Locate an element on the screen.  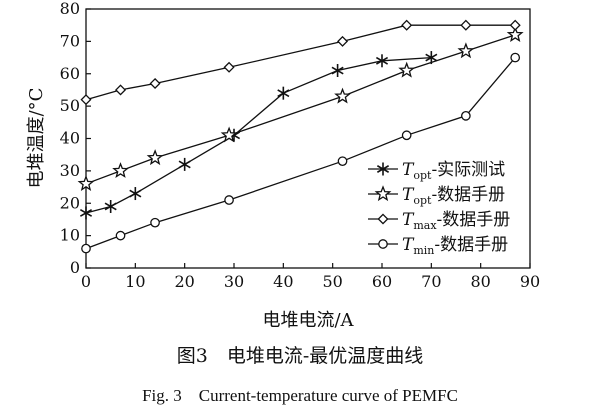
legend: Topt-实际测试 Topt-数据手册 Tmax-数据手册 Tmin-数据手册 is located at coordinates (439, 208).